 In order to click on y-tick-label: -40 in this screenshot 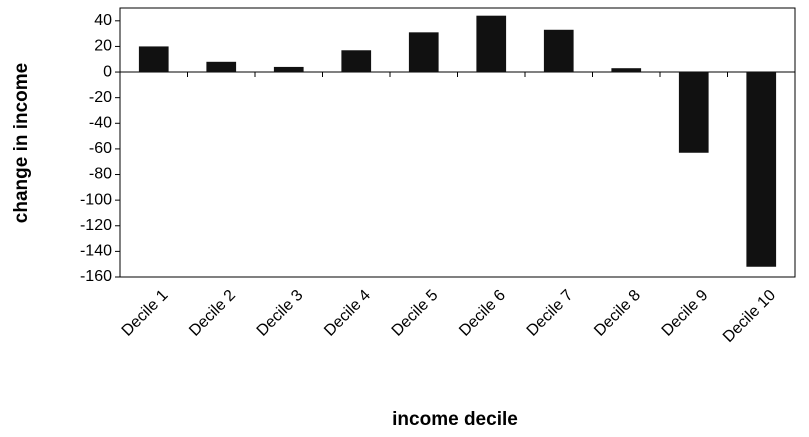, I will do `click(100, 123)`.